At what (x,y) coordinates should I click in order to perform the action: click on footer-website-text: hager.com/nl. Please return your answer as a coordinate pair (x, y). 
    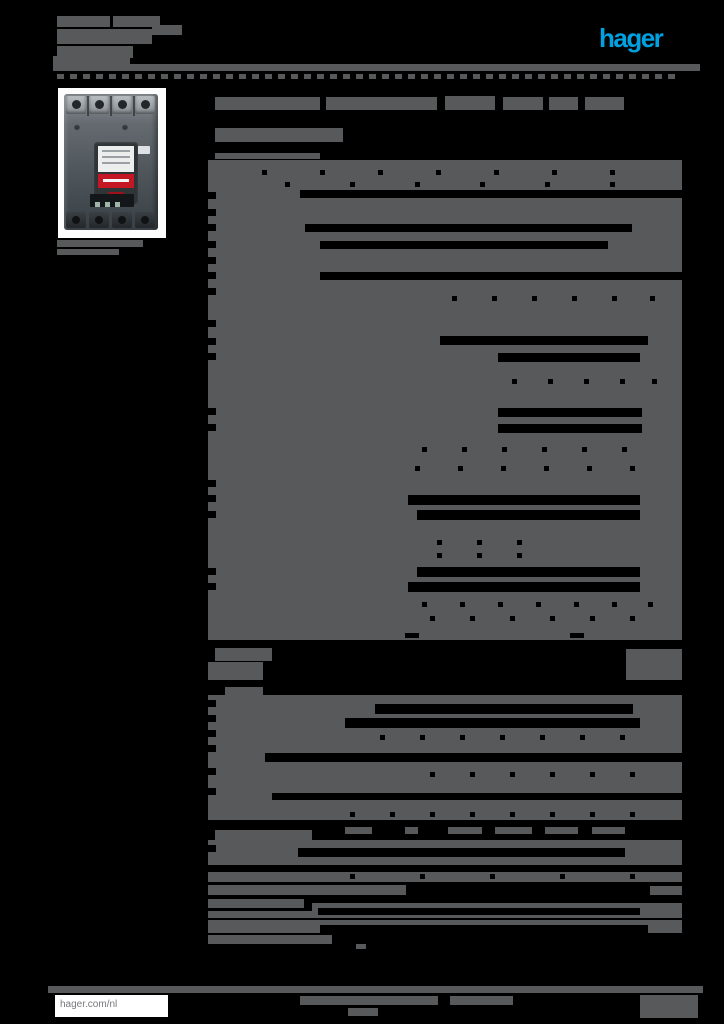
    Looking at the image, I should click on (89, 1004).